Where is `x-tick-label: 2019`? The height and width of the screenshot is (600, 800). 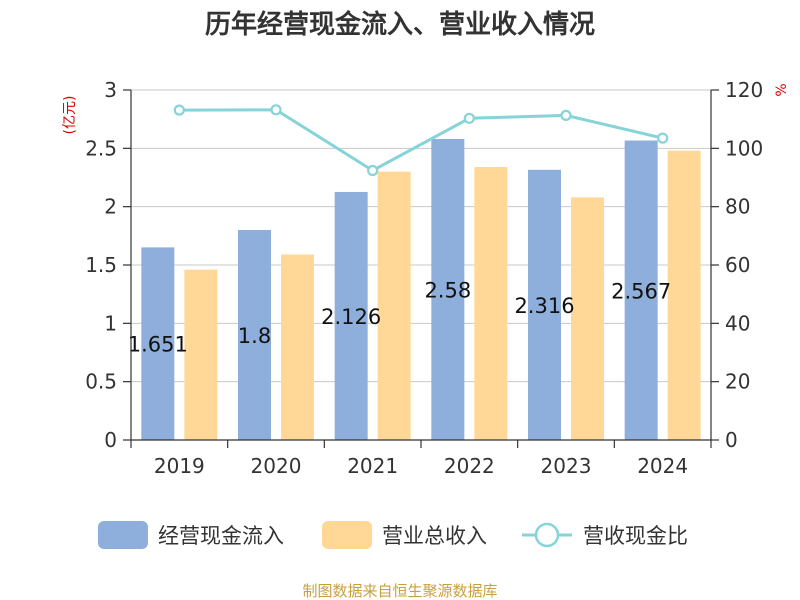 x-tick-label: 2019 is located at coordinates (179, 466).